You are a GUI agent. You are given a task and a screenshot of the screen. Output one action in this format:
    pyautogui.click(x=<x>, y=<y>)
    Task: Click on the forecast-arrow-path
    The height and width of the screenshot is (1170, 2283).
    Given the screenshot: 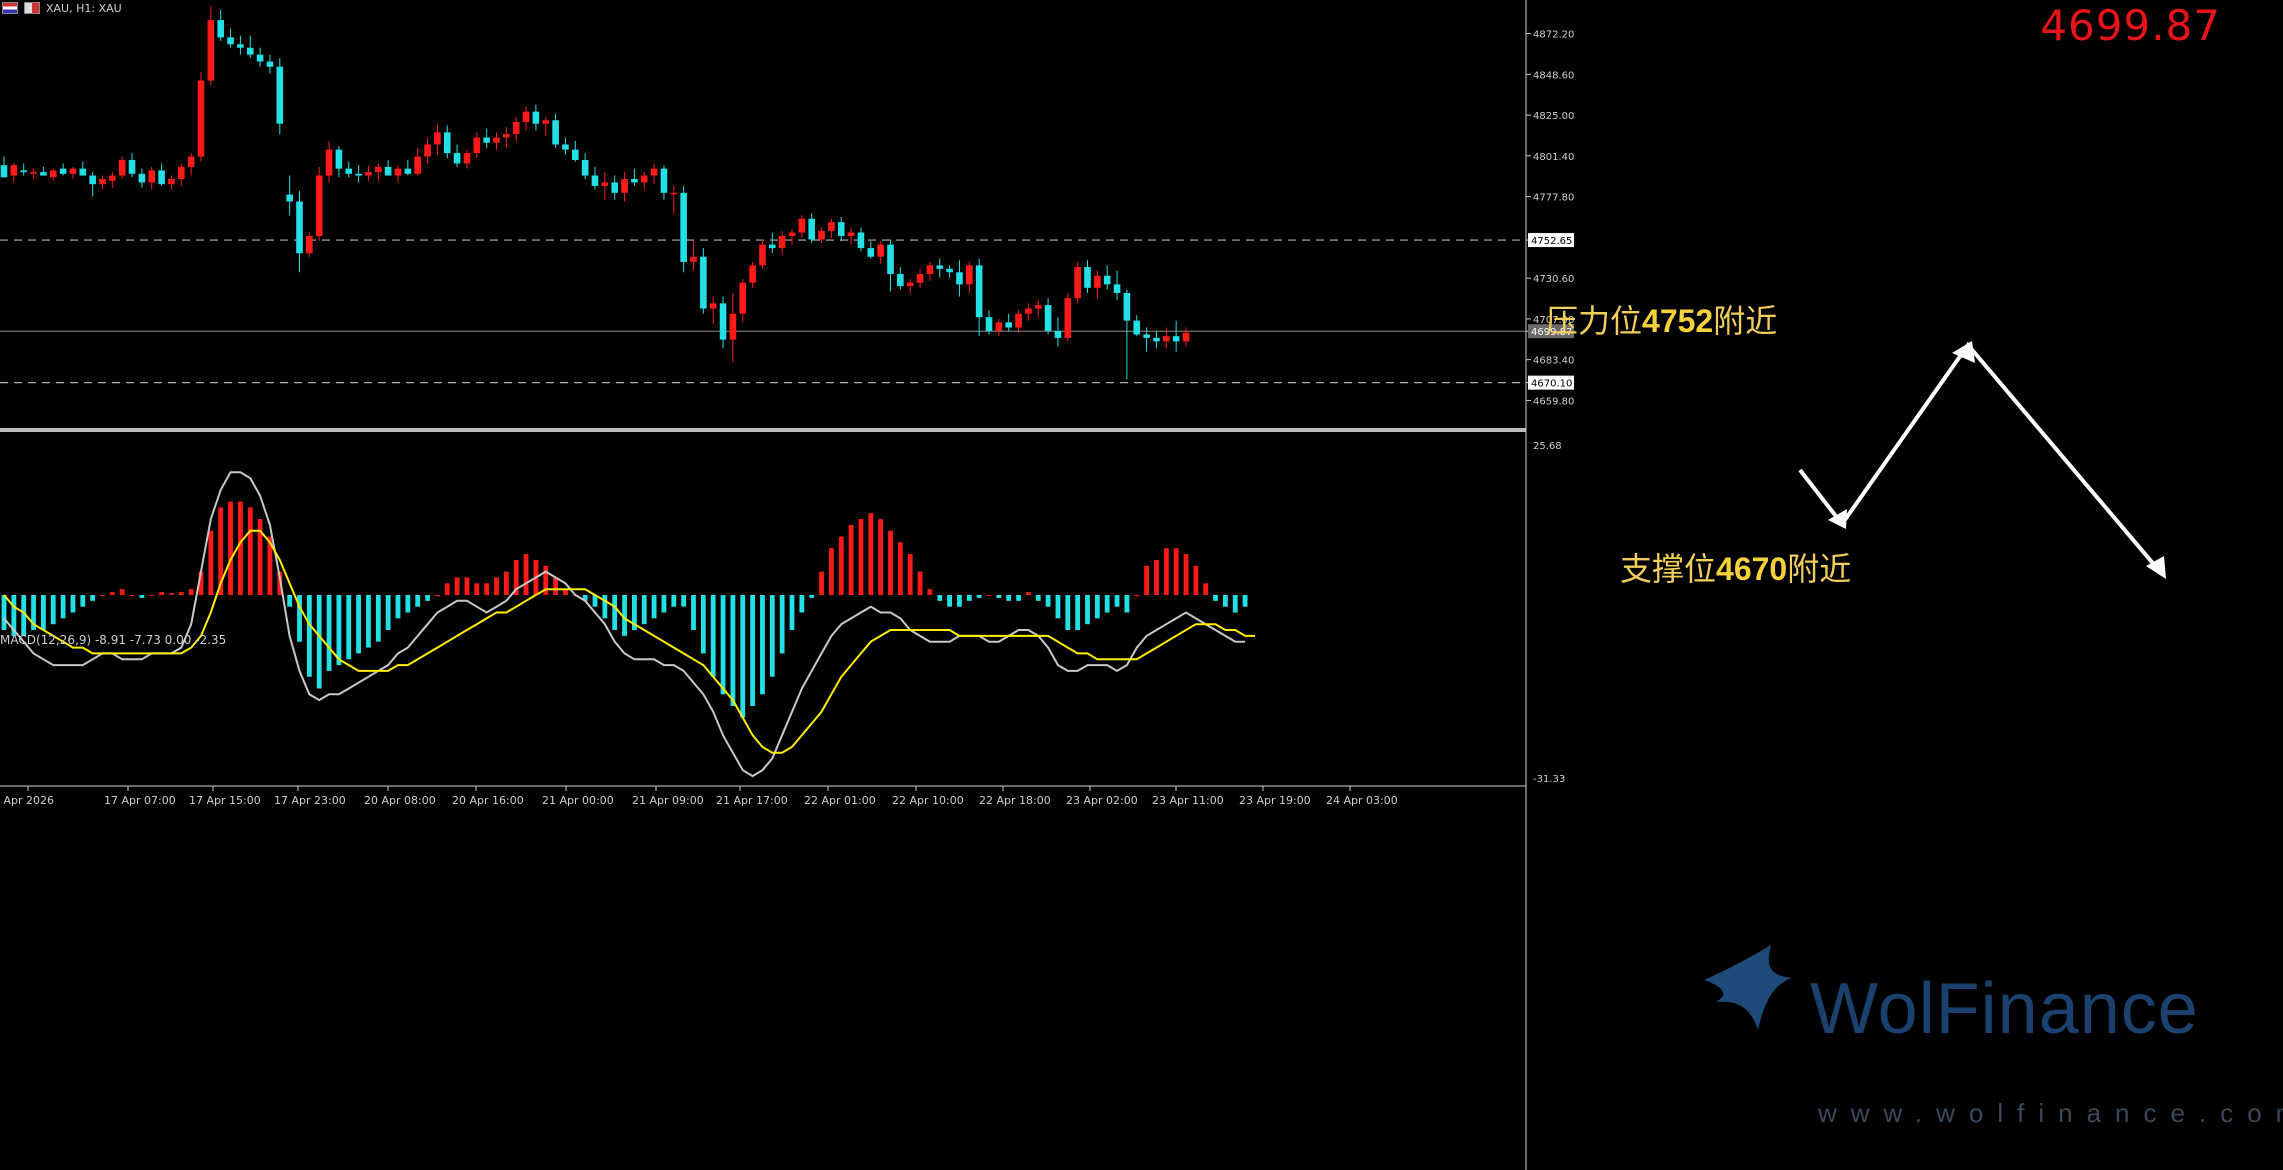 What is the action you would take?
    pyautogui.click(x=1981, y=458)
    